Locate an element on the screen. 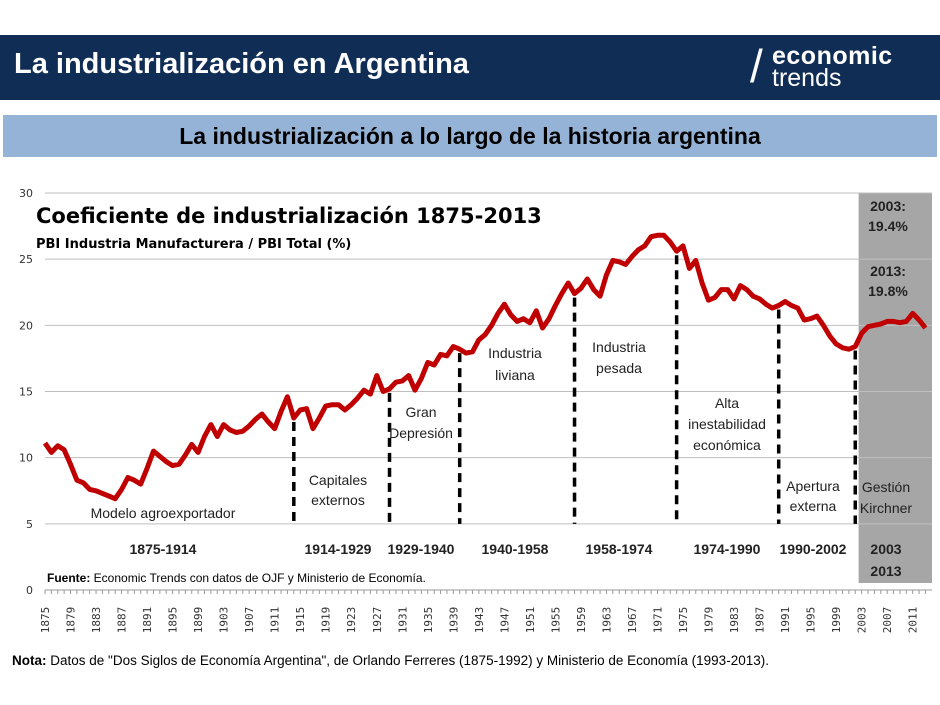 This screenshot has height=705, width=940. y-tick-label: 15 is located at coordinates (26, 392).